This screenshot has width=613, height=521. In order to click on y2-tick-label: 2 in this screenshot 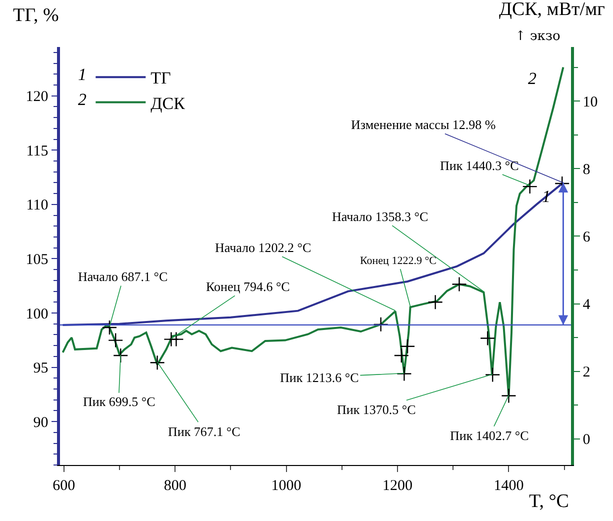, I will do `click(586, 372)`.